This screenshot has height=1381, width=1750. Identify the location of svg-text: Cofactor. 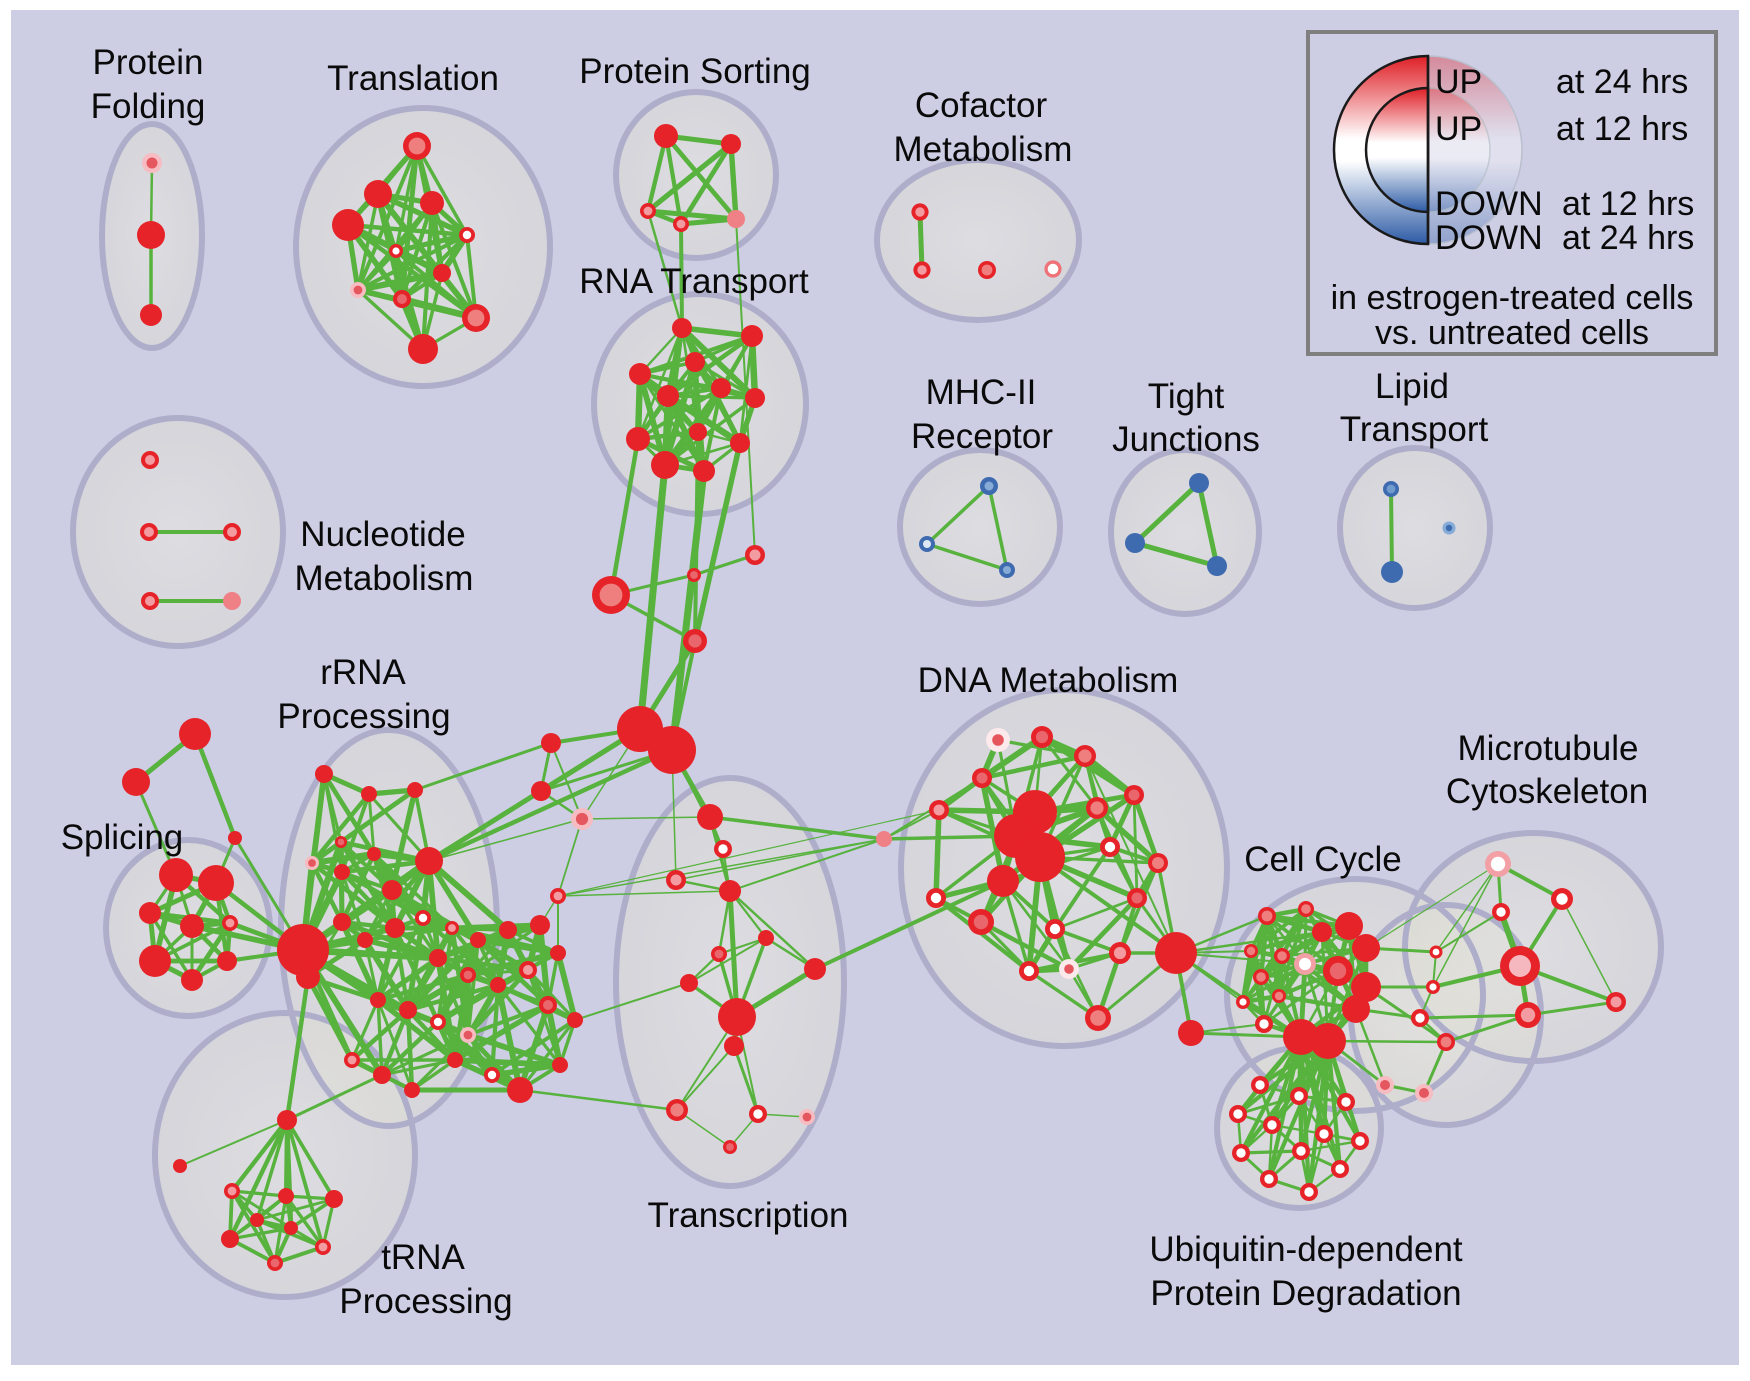
(981, 105).